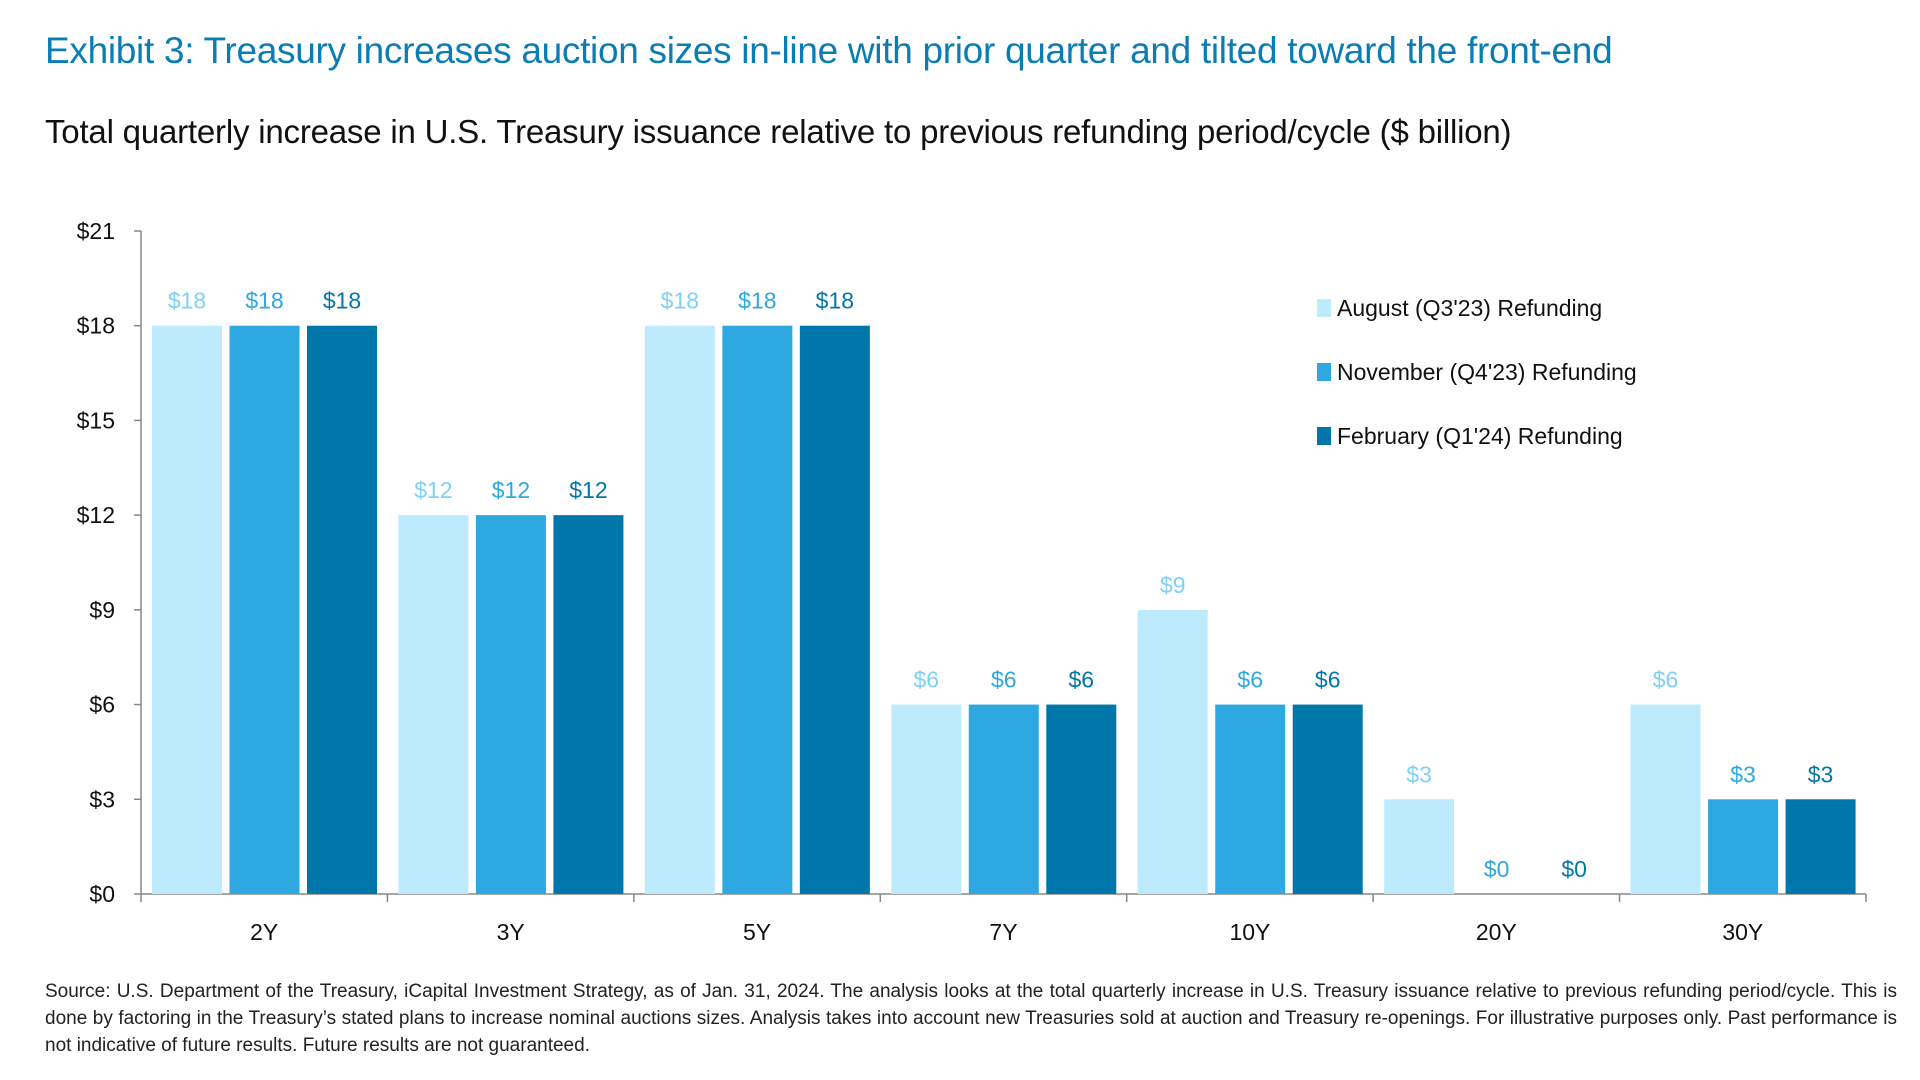  Describe the element at coordinates (757, 932) in the screenshot. I see `x-tick-label: 5Y` at that location.